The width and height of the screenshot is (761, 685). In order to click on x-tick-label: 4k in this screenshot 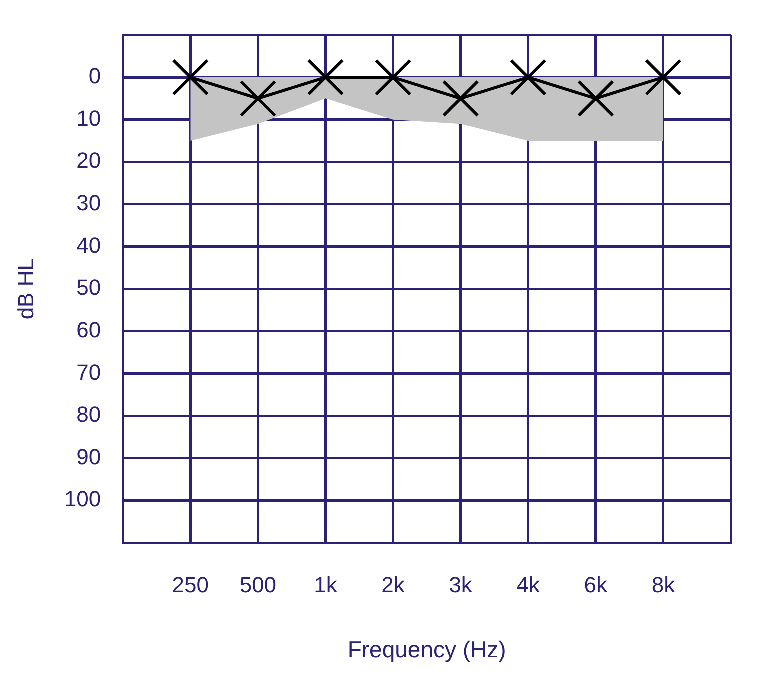, I will do `click(528, 585)`.